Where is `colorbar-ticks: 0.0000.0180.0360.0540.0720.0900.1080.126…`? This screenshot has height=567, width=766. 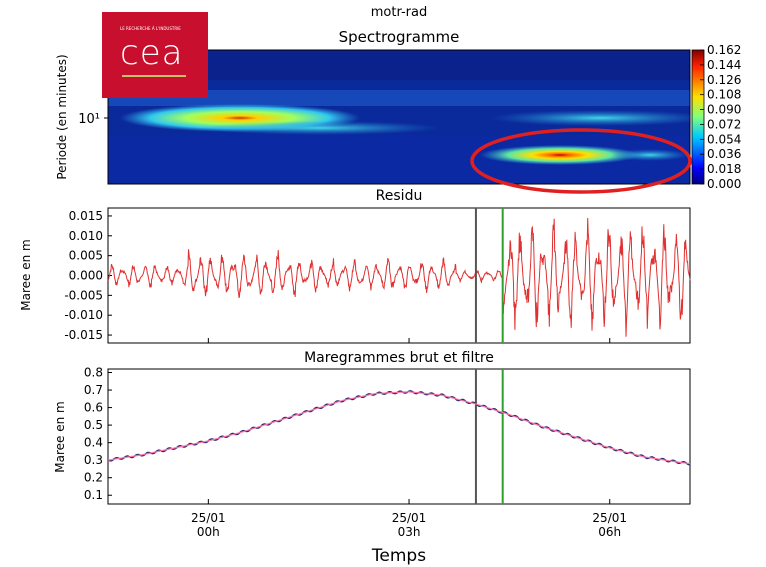
colorbar-ticks: 0.0000.0180.0360.0540.0720.0900.1080.126… is located at coordinates (720, 117).